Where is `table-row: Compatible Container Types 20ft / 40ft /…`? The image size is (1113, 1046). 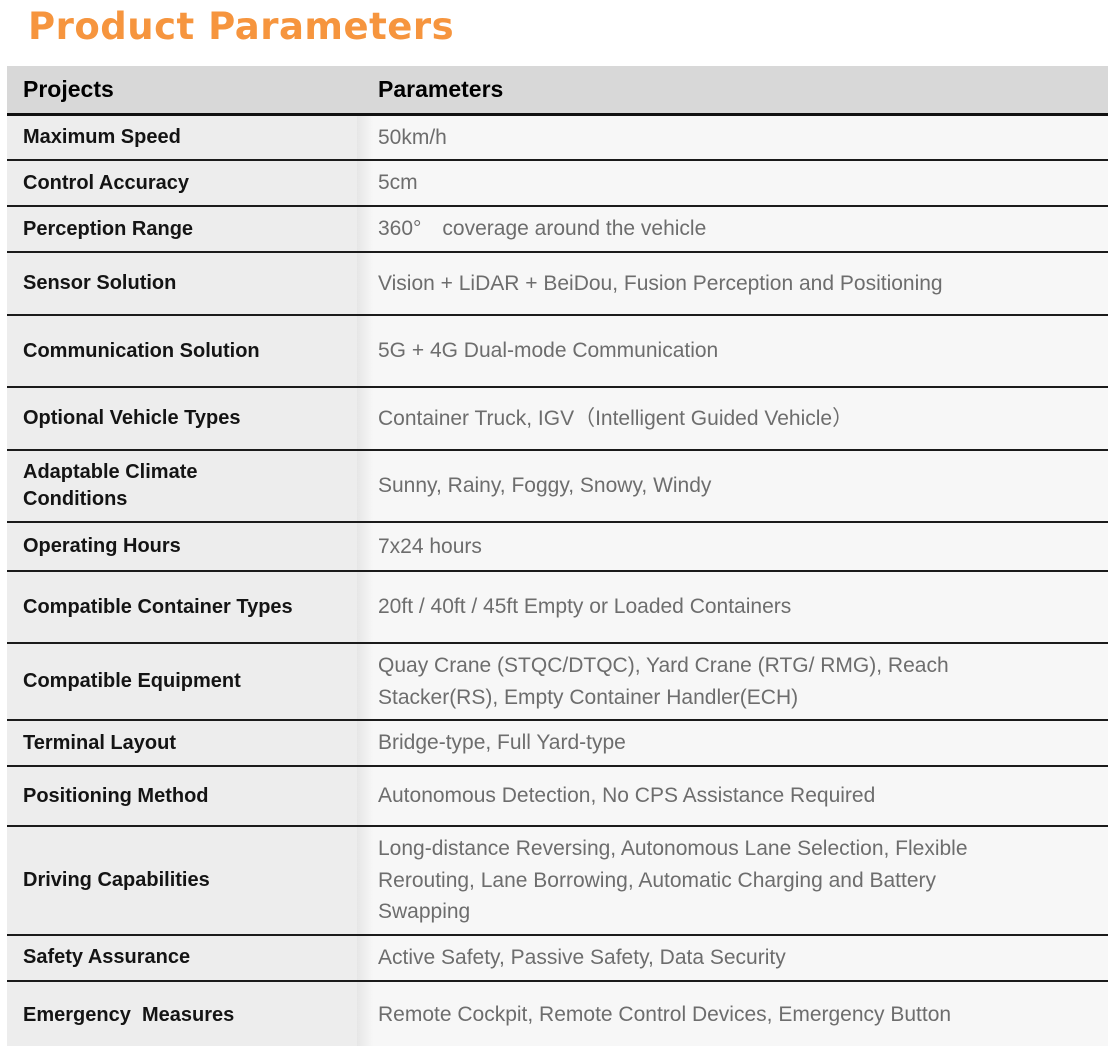 table-row: Compatible Container Types 20ft / 40ft /… is located at coordinates (557, 608).